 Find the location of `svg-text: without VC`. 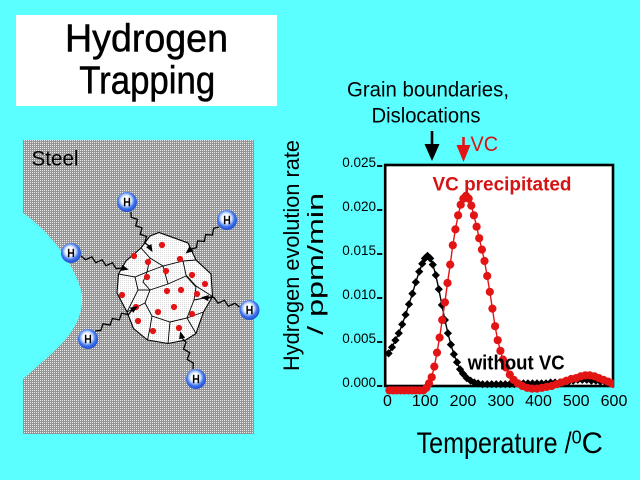

svg-text: without VC is located at coordinates (516, 363).